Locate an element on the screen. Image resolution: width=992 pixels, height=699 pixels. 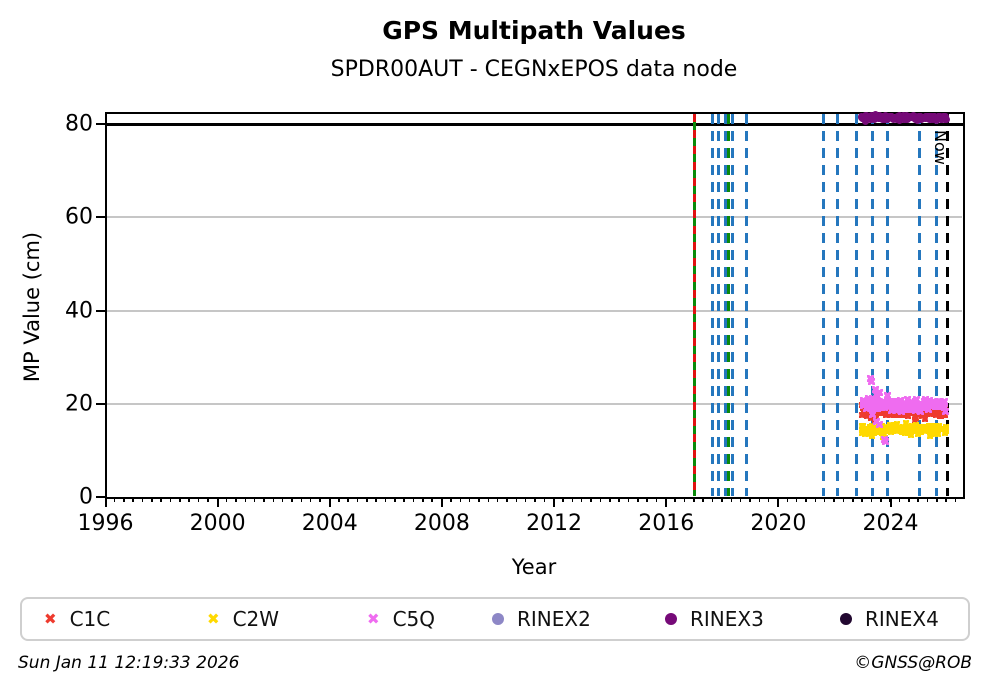
chart-title: GPS Multipath Values is located at coordinates (534, 30).